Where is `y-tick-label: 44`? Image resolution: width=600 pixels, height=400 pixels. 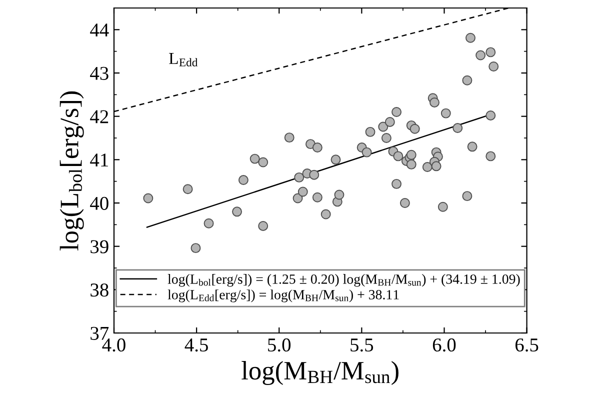
y-tick-label: 44 is located at coordinates (99, 30).